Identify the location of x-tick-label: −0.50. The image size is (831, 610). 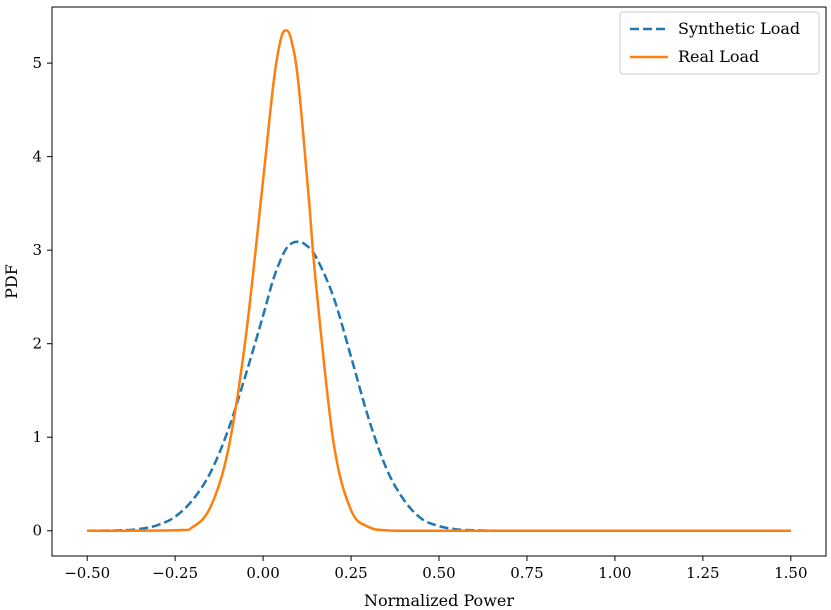
(87, 573).